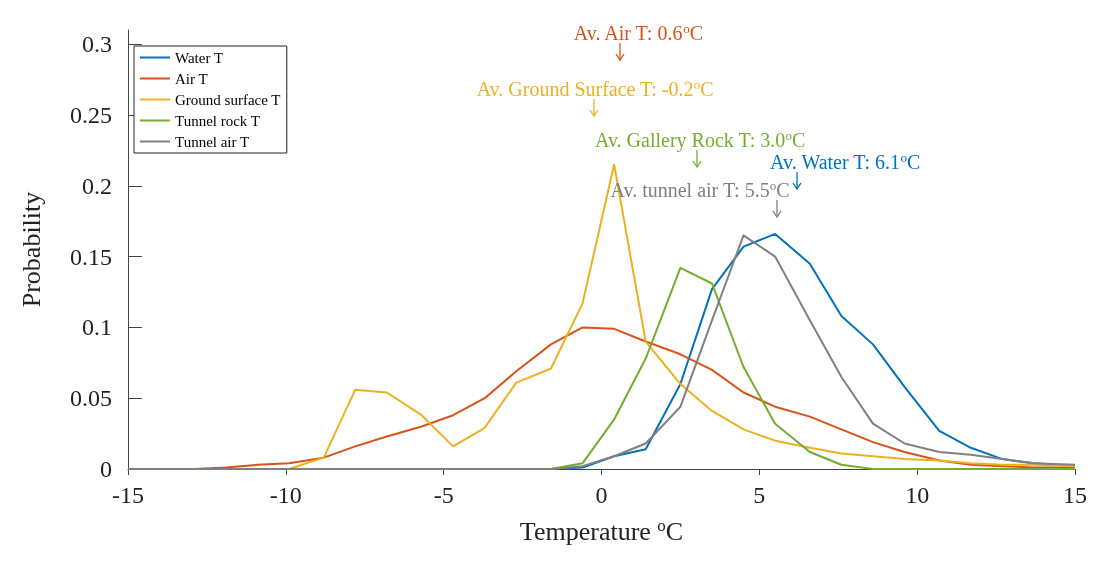 The width and height of the screenshot is (1103, 583). Describe the element at coordinates (31, 249) in the screenshot. I see `y-axis-title: Probability` at that location.